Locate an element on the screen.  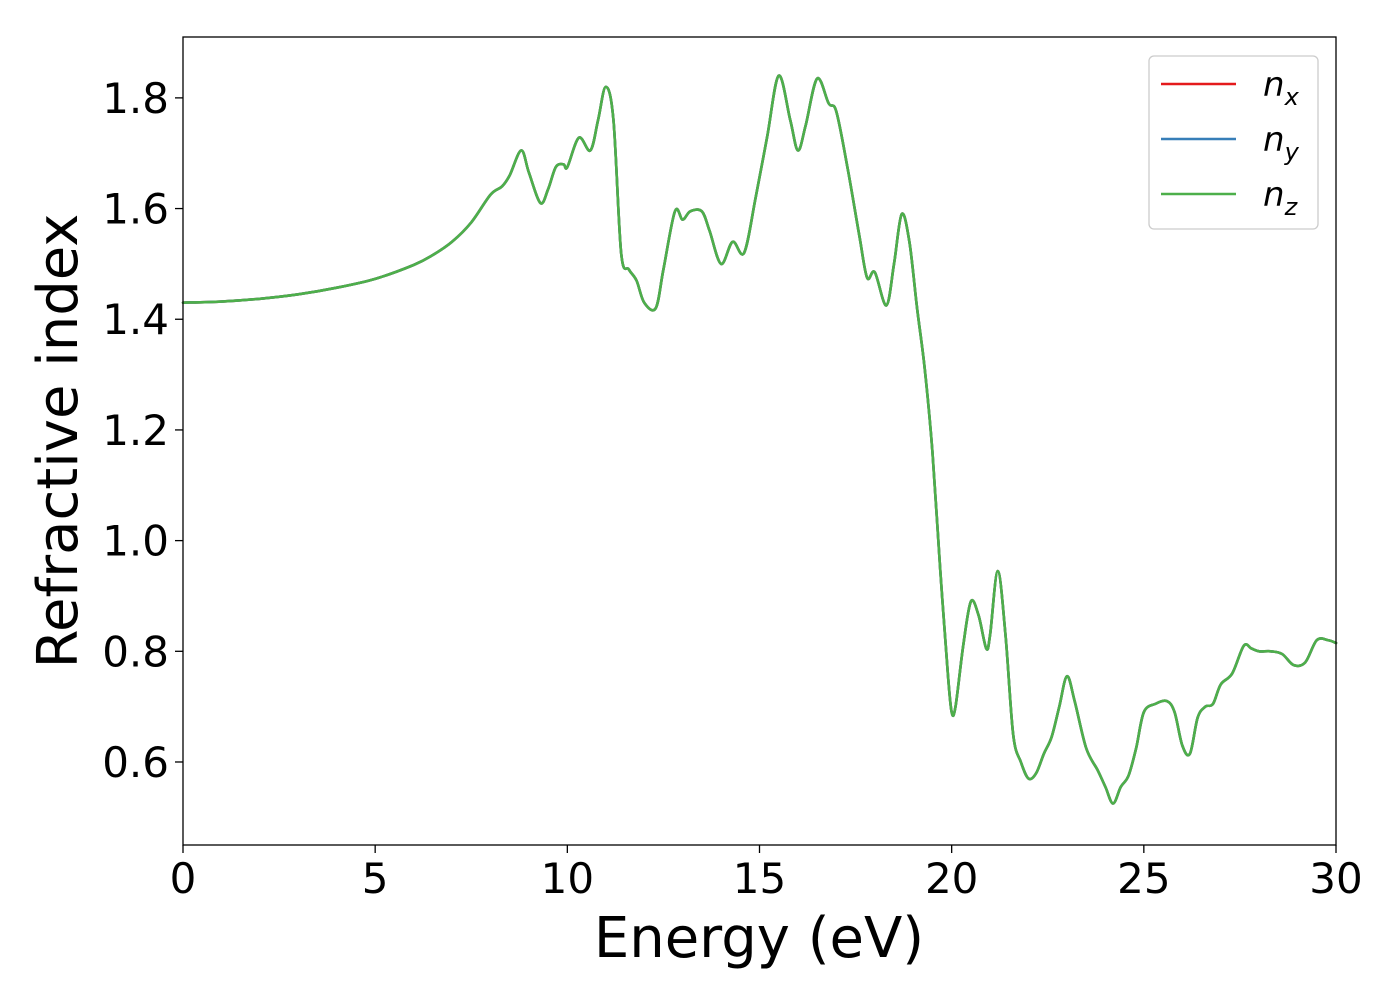
x-tick-label: 20 is located at coordinates (951, 878).